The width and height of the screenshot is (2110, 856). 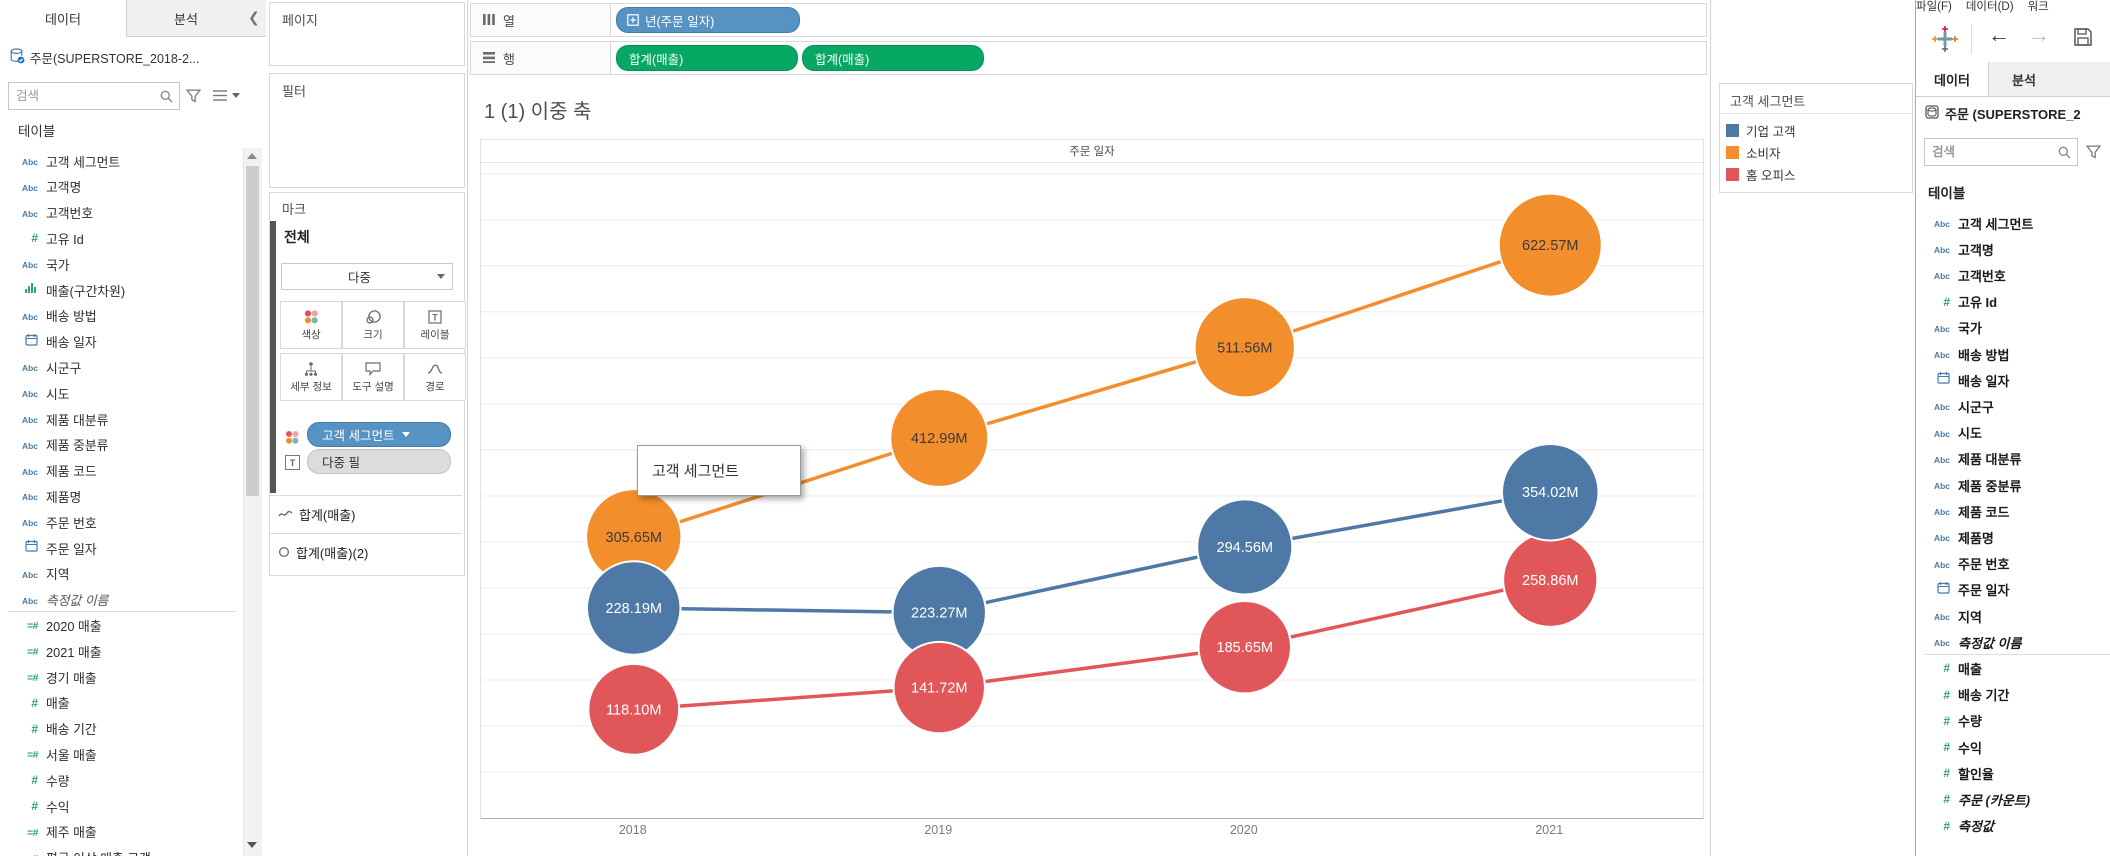 What do you see at coordinates (1088, 20) in the screenshot?
I see `columns-shelf: 열 년(주문 일자)` at bounding box center [1088, 20].